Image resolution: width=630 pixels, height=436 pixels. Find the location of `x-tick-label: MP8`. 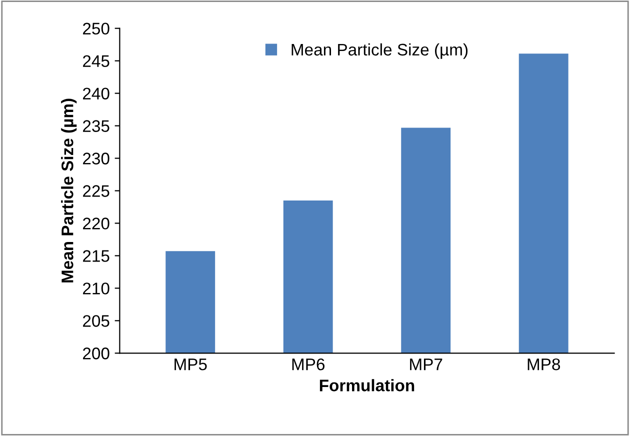

x-tick-label: MP8 is located at coordinates (544, 364).